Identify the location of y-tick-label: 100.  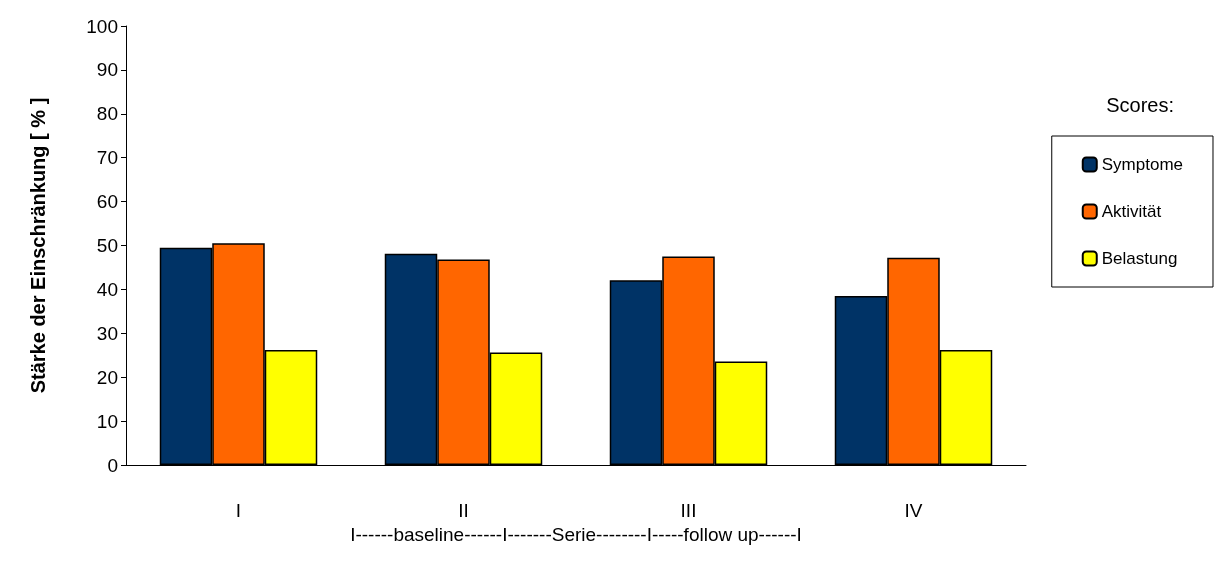
(102, 26).